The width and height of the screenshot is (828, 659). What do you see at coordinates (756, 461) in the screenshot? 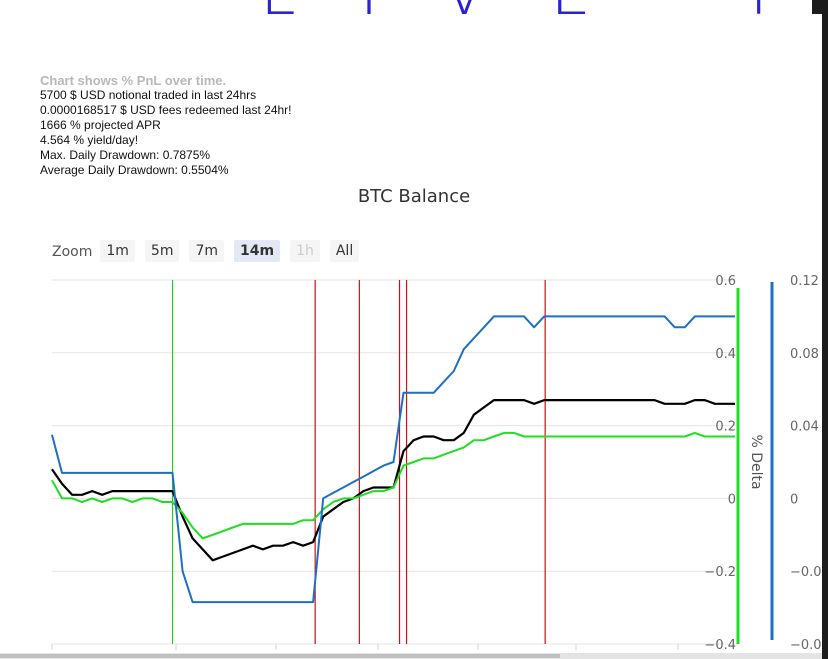
I see `right-axis-title: % Delta` at bounding box center [756, 461].